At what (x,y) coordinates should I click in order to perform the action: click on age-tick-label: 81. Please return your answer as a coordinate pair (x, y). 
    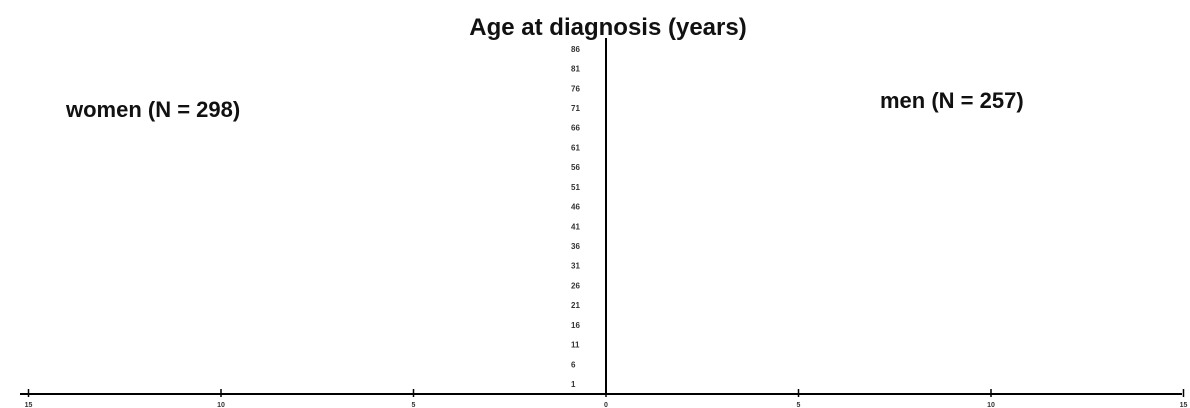
    Looking at the image, I should click on (575, 69).